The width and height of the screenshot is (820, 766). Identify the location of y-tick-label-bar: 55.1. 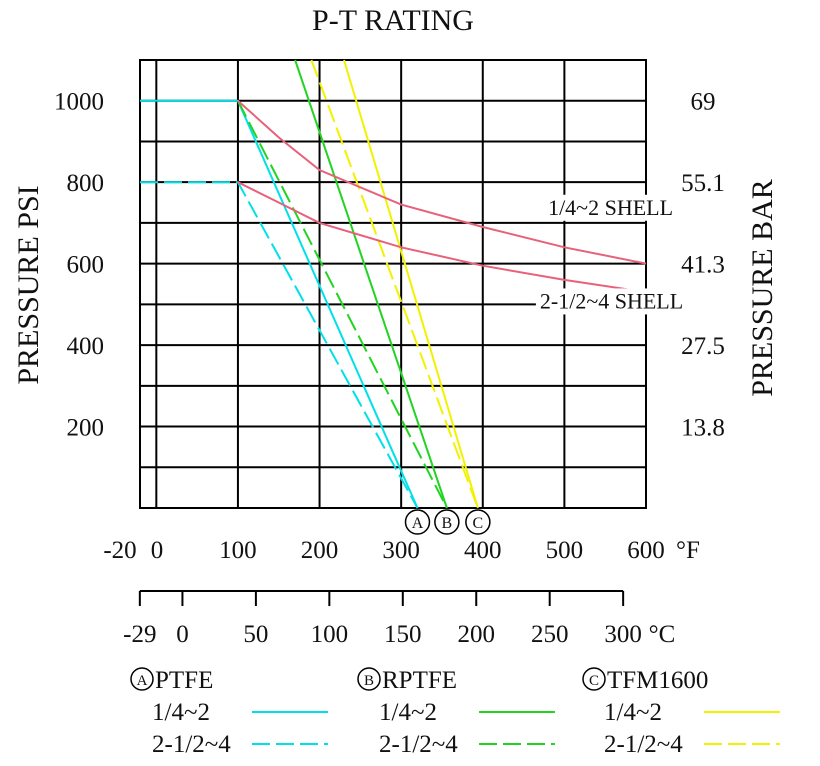
(703, 183).